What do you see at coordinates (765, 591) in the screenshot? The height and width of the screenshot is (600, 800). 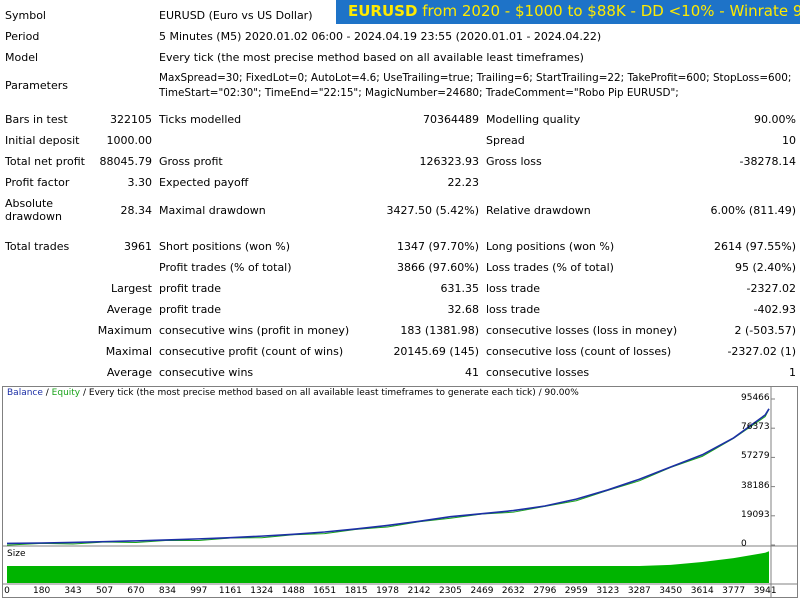 I see `x-tick-label: 3941` at bounding box center [765, 591].